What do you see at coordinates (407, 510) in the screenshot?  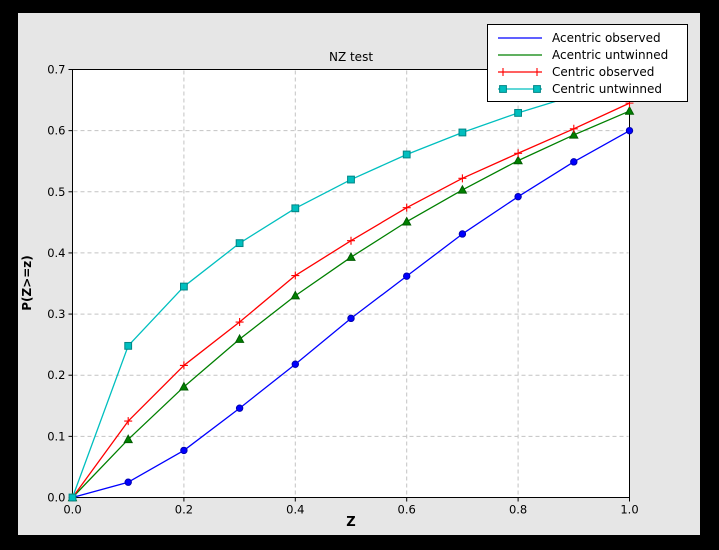 I see `x-tick-label: 0.6` at bounding box center [407, 510].